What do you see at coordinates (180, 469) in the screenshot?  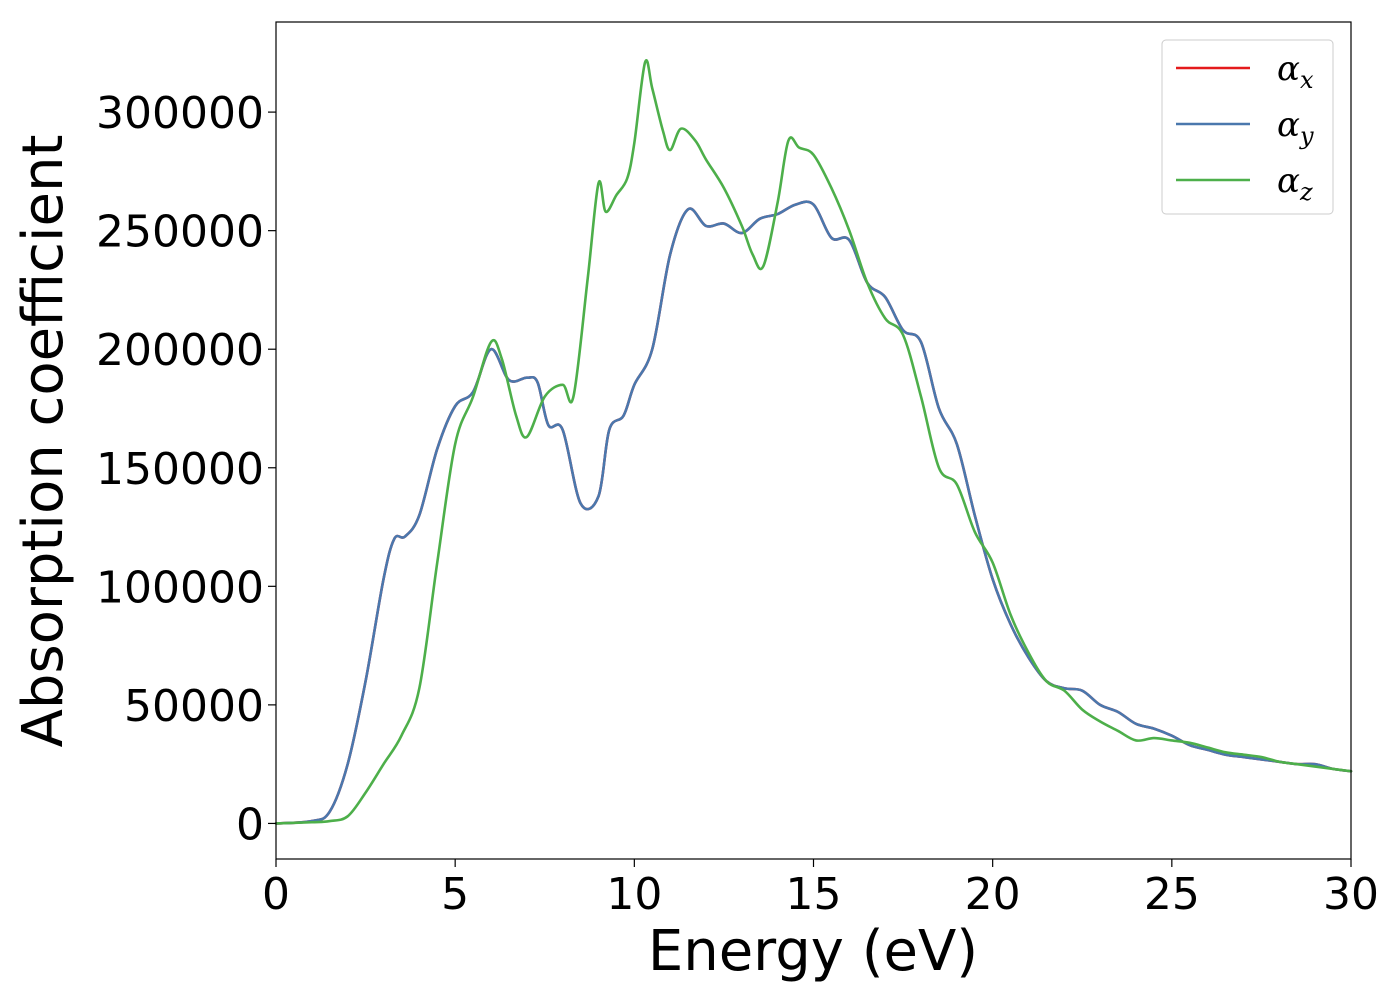 I see `y-tick-label: 150000` at bounding box center [180, 469].